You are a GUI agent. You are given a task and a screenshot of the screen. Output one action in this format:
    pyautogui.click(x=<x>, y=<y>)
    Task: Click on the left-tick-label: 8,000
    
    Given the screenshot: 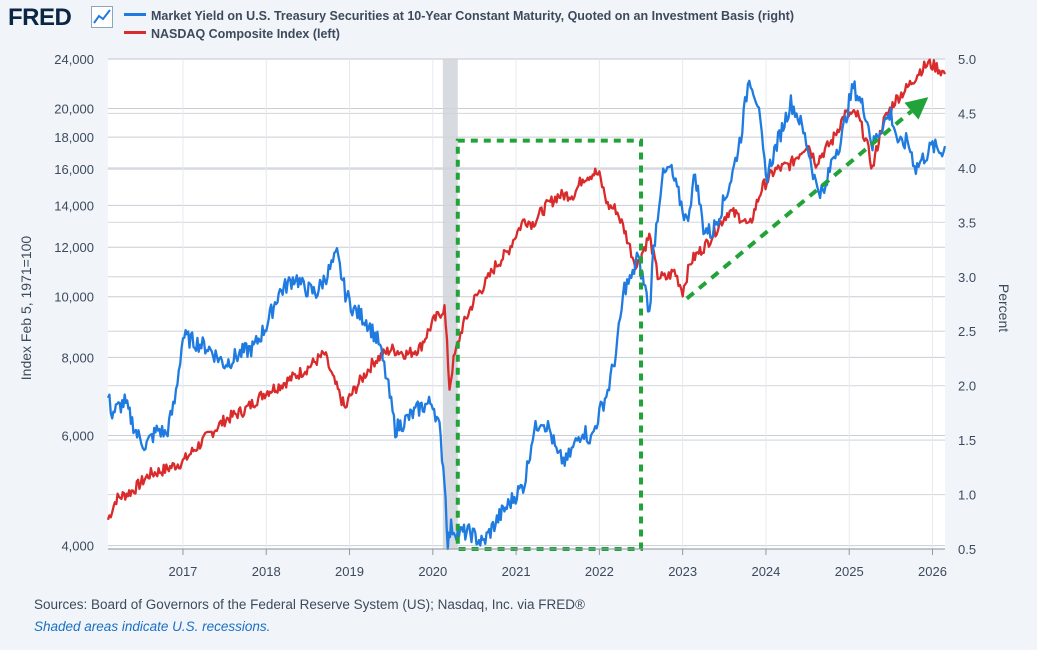 What is the action you would take?
    pyautogui.click(x=77, y=357)
    